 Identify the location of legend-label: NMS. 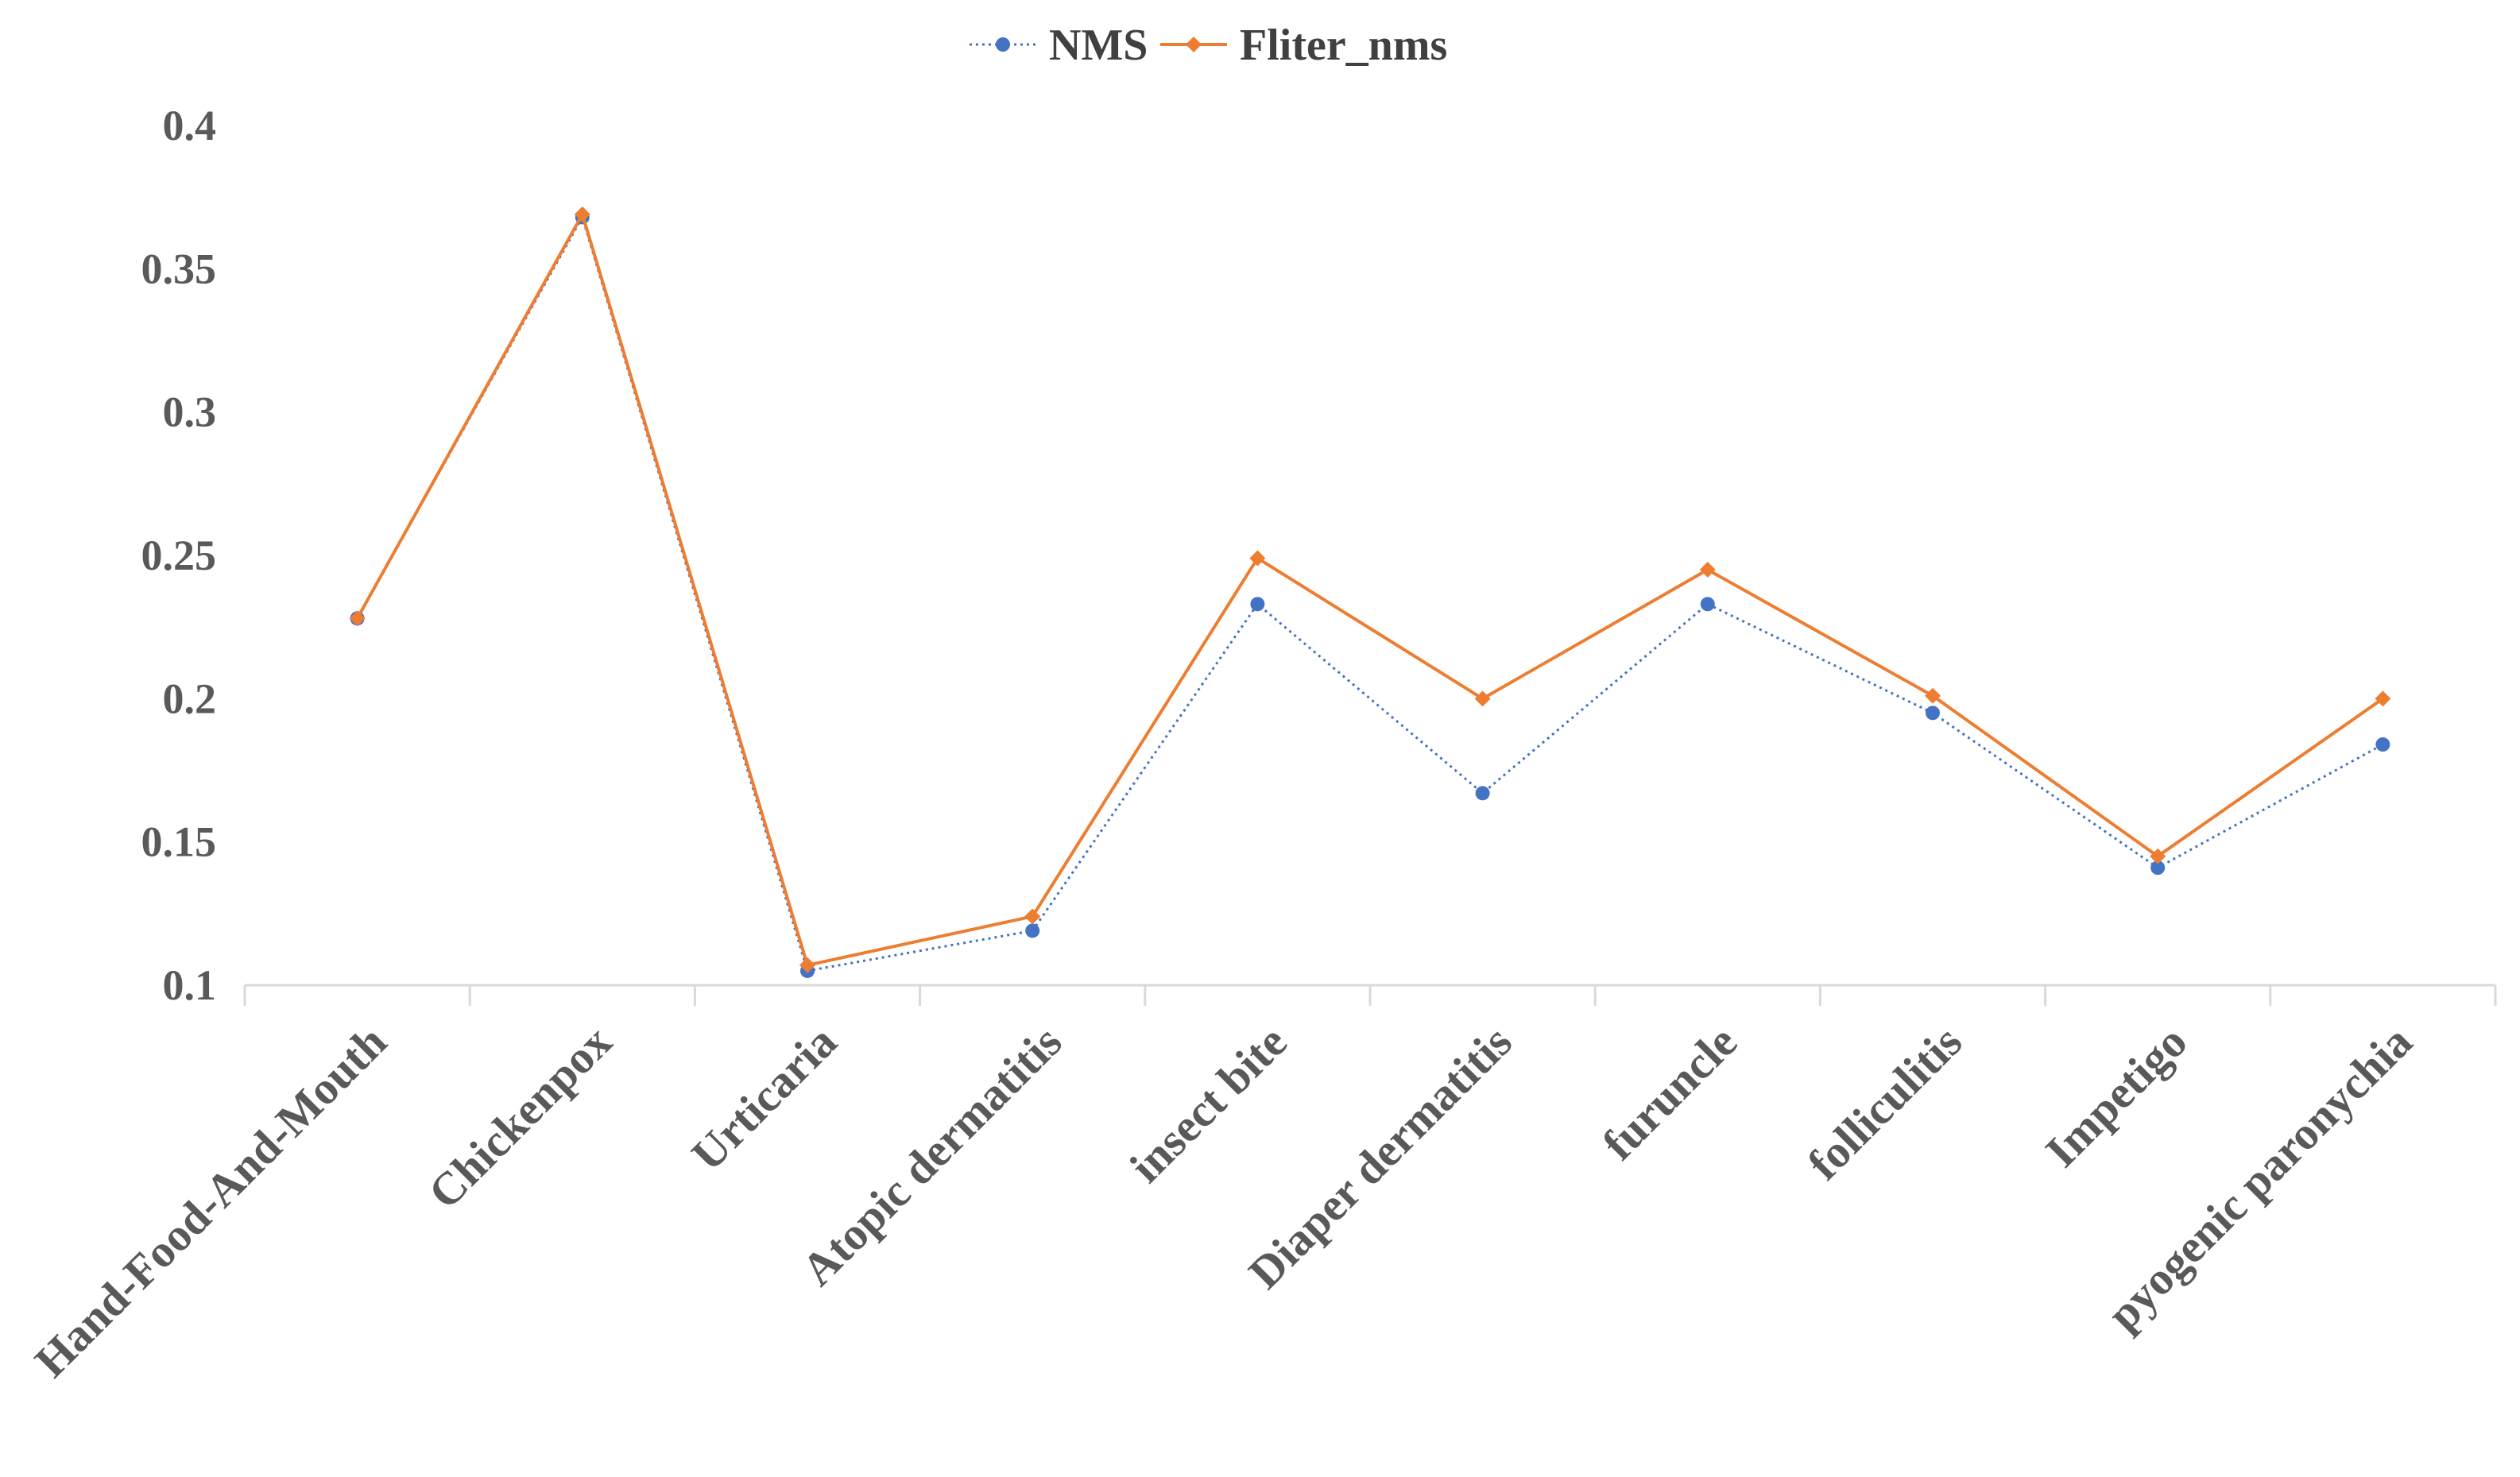
(1098, 45).